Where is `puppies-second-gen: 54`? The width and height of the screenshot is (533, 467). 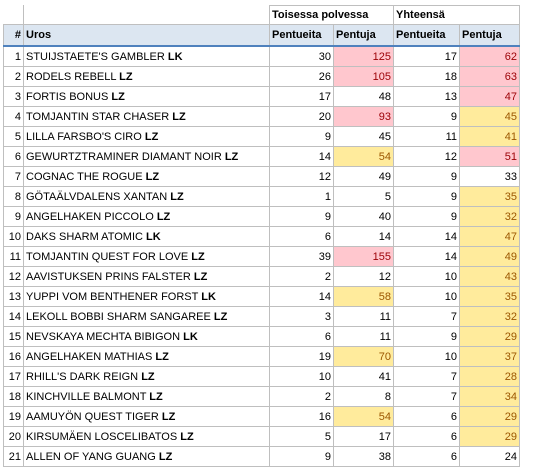
puppies-second-gen: 54 is located at coordinates (363, 156).